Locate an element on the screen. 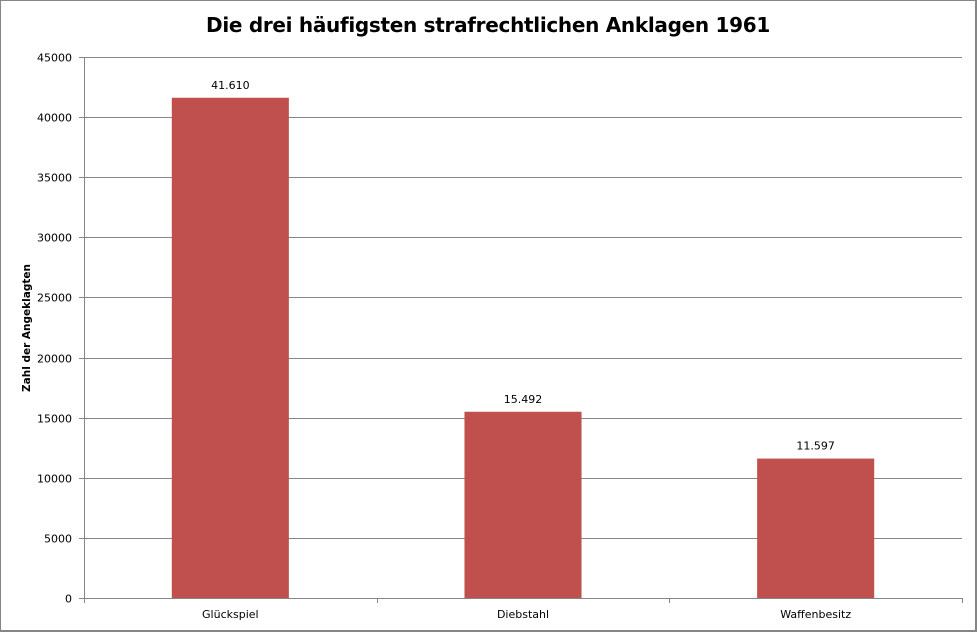  bar-glückspiel is located at coordinates (230, 347).